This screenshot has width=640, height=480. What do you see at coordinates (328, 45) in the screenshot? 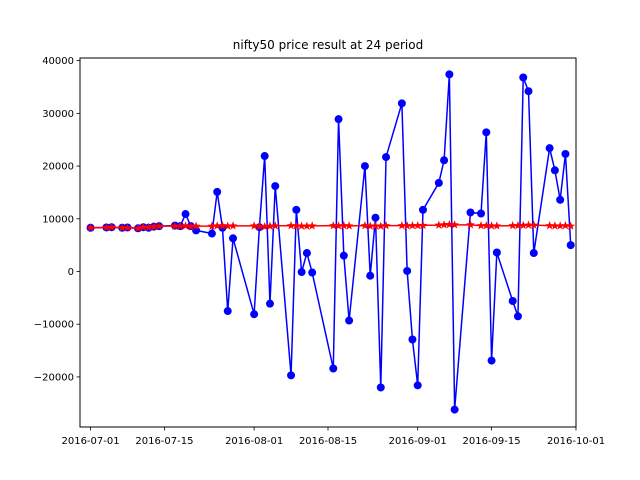
I see `chart-title: nifty50 price result at 24 period` at bounding box center [328, 45].